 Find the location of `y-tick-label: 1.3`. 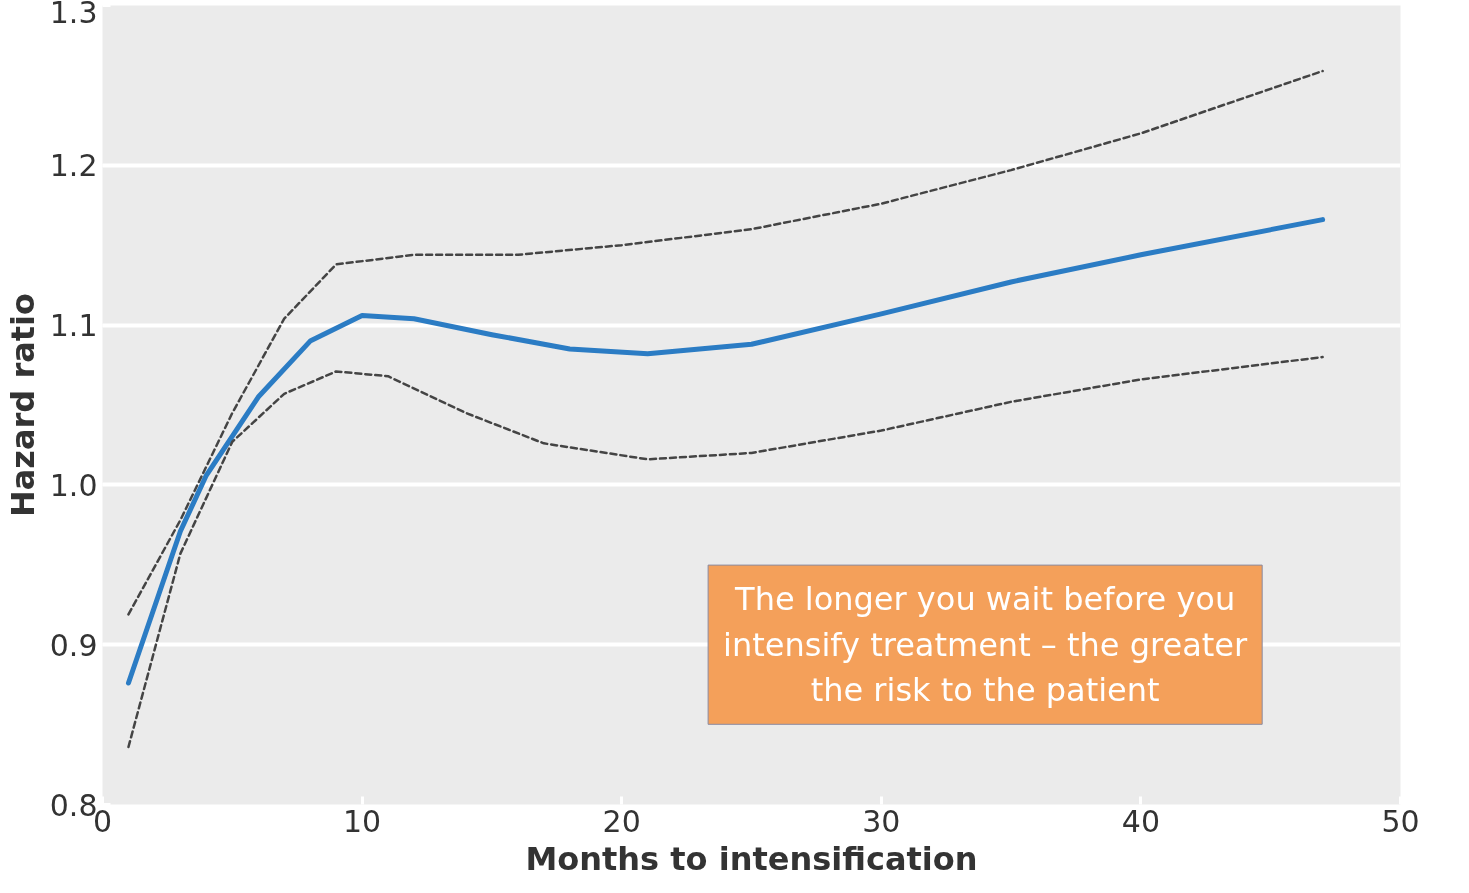

y-tick-label: 1.3 is located at coordinates (73, 15).